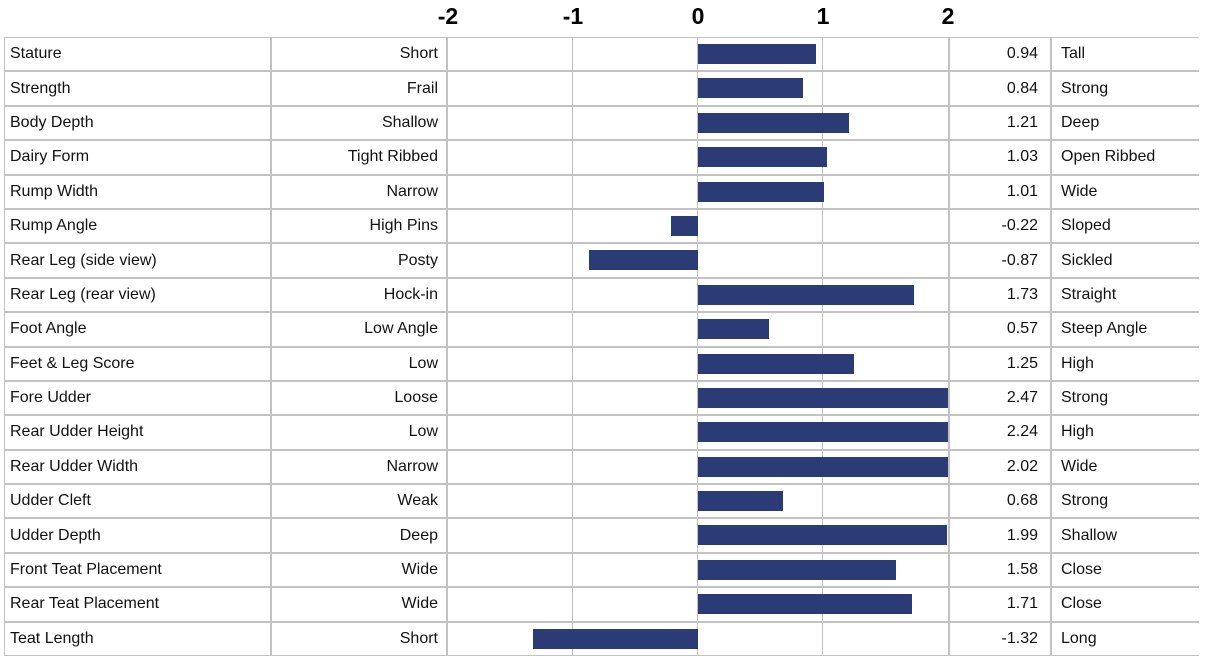  I want to click on value-cell: 1.58, so click(1000, 570).